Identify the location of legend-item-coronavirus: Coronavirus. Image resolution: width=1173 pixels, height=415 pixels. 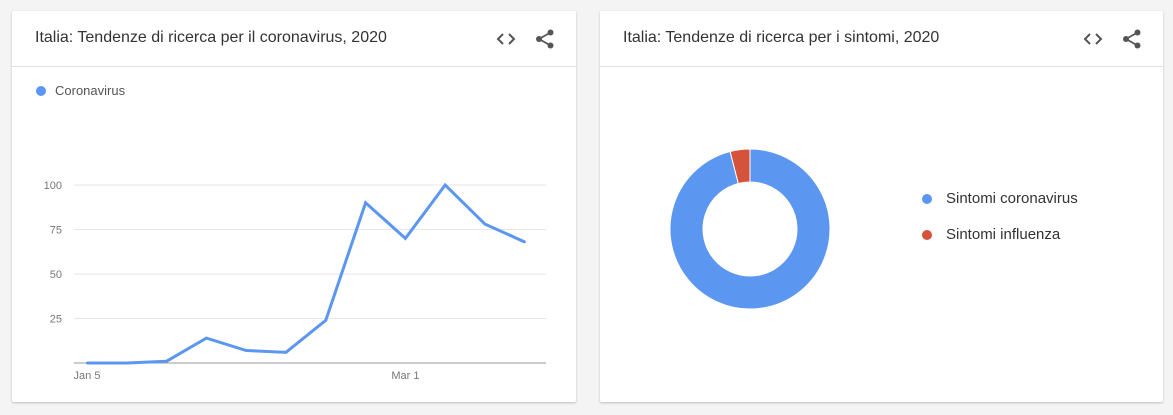
(80, 90).